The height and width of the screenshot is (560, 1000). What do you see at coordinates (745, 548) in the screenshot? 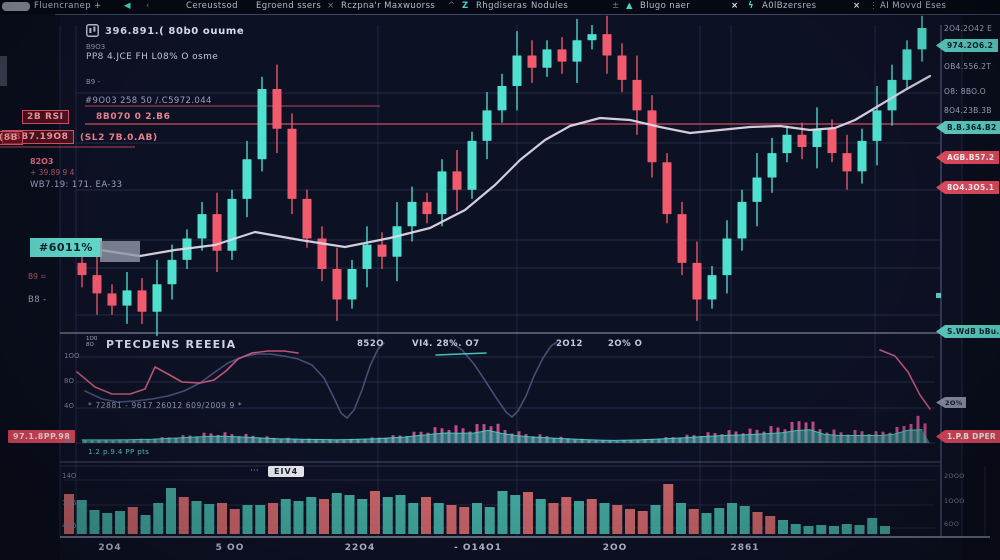
I see `time-axis-tick-5: 2861` at bounding box center [745, 548].